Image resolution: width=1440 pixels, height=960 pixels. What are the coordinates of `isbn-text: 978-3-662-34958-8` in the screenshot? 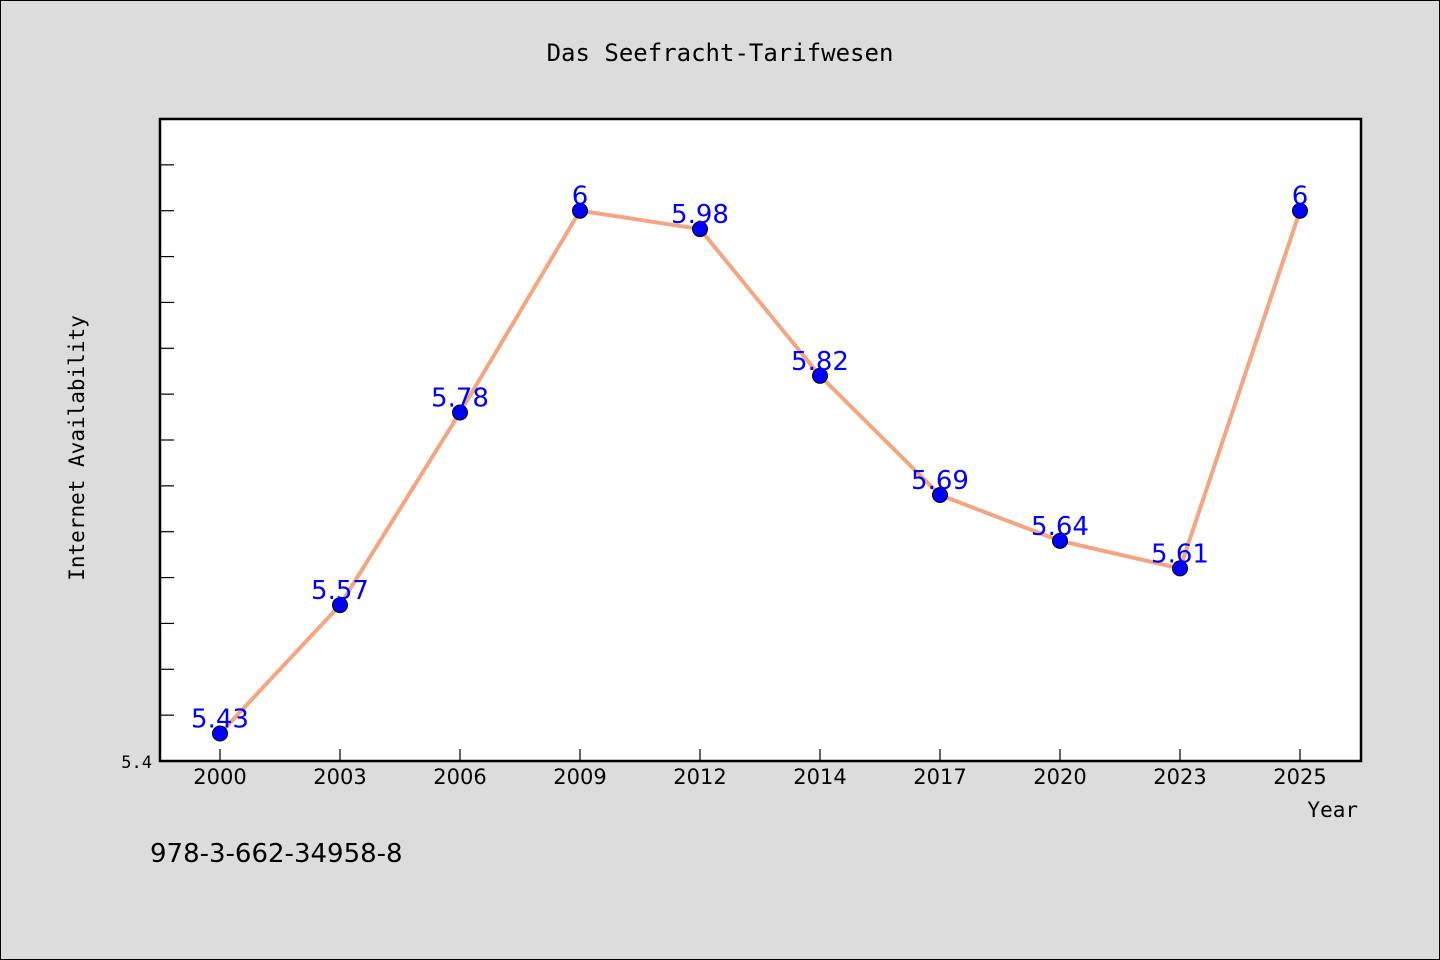 It's located at (276, 854).